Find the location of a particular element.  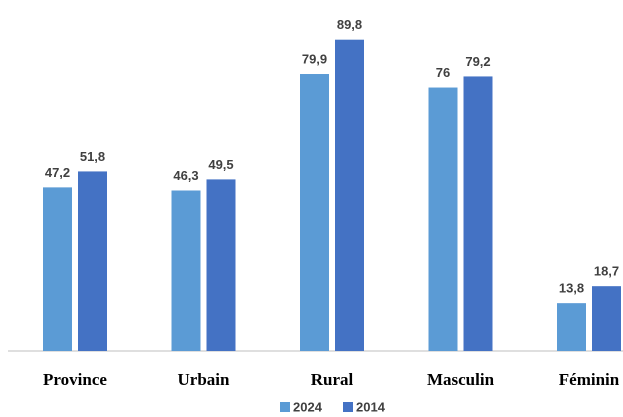

legend-label: 2014 is located at coordinates (371, 406).